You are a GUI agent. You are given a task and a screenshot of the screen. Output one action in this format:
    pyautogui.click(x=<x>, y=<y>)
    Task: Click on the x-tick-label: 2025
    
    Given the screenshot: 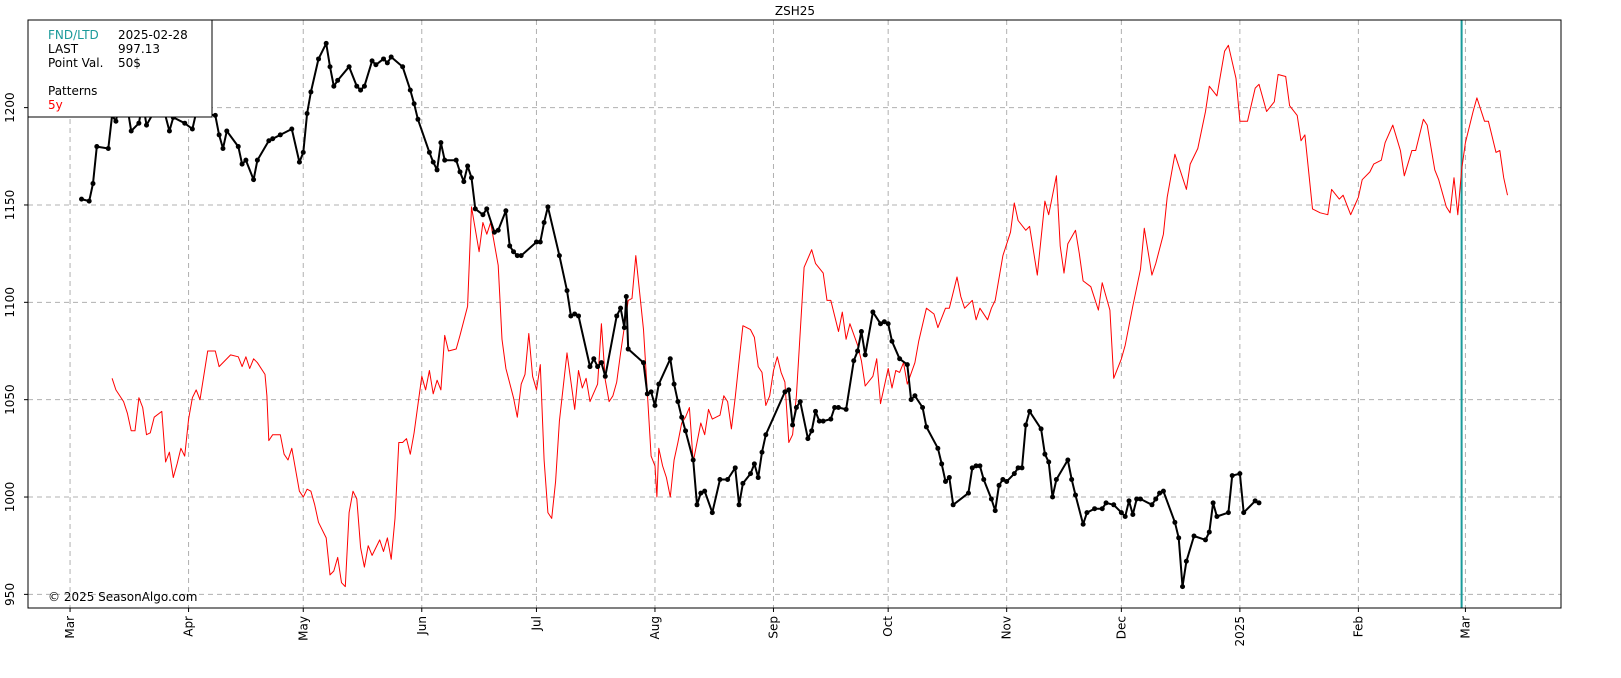 What is the action you would take?
    pyautogui.click(x=1240, y=631)
    